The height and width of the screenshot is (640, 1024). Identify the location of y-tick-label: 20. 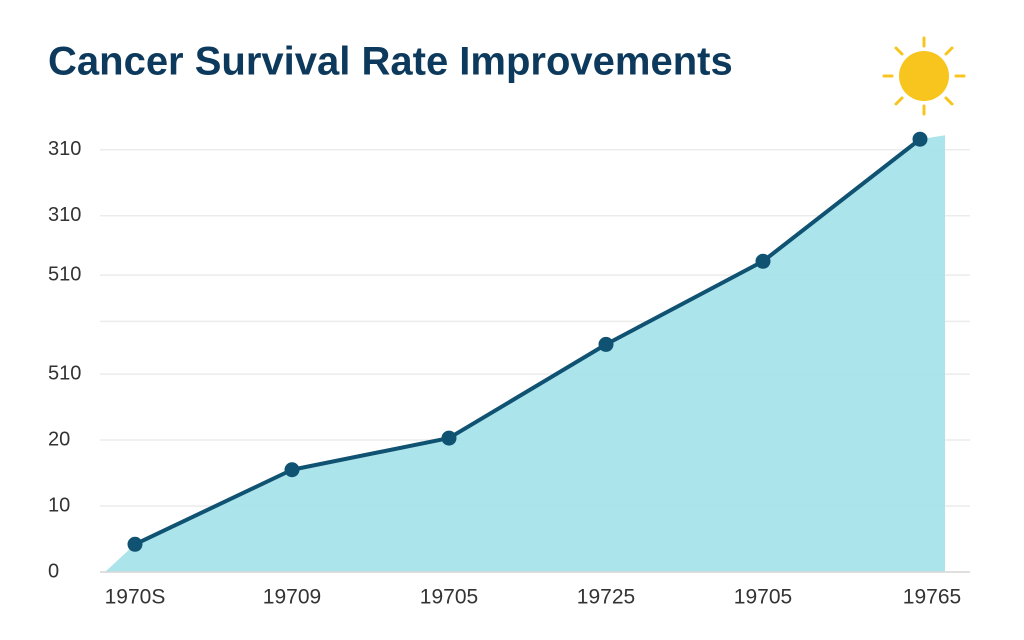
(59, 439).